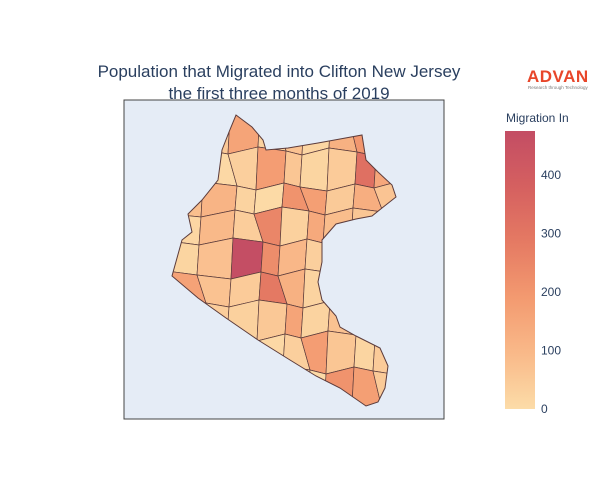 The height and width of the screenshot is (500, 600). Describe the element at coordinates (537, 118) in the screenshot. I see `colorbar-title: Migration In` at that location.